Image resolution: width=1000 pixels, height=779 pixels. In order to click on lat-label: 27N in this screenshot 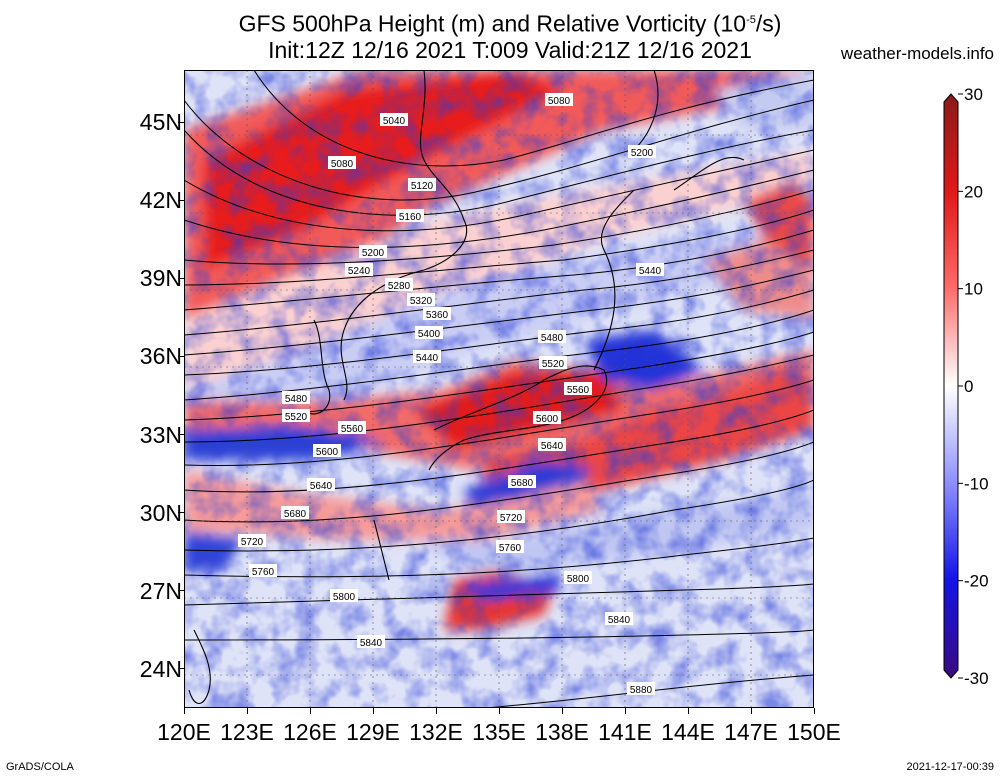, I will do `click(160, 590)`.